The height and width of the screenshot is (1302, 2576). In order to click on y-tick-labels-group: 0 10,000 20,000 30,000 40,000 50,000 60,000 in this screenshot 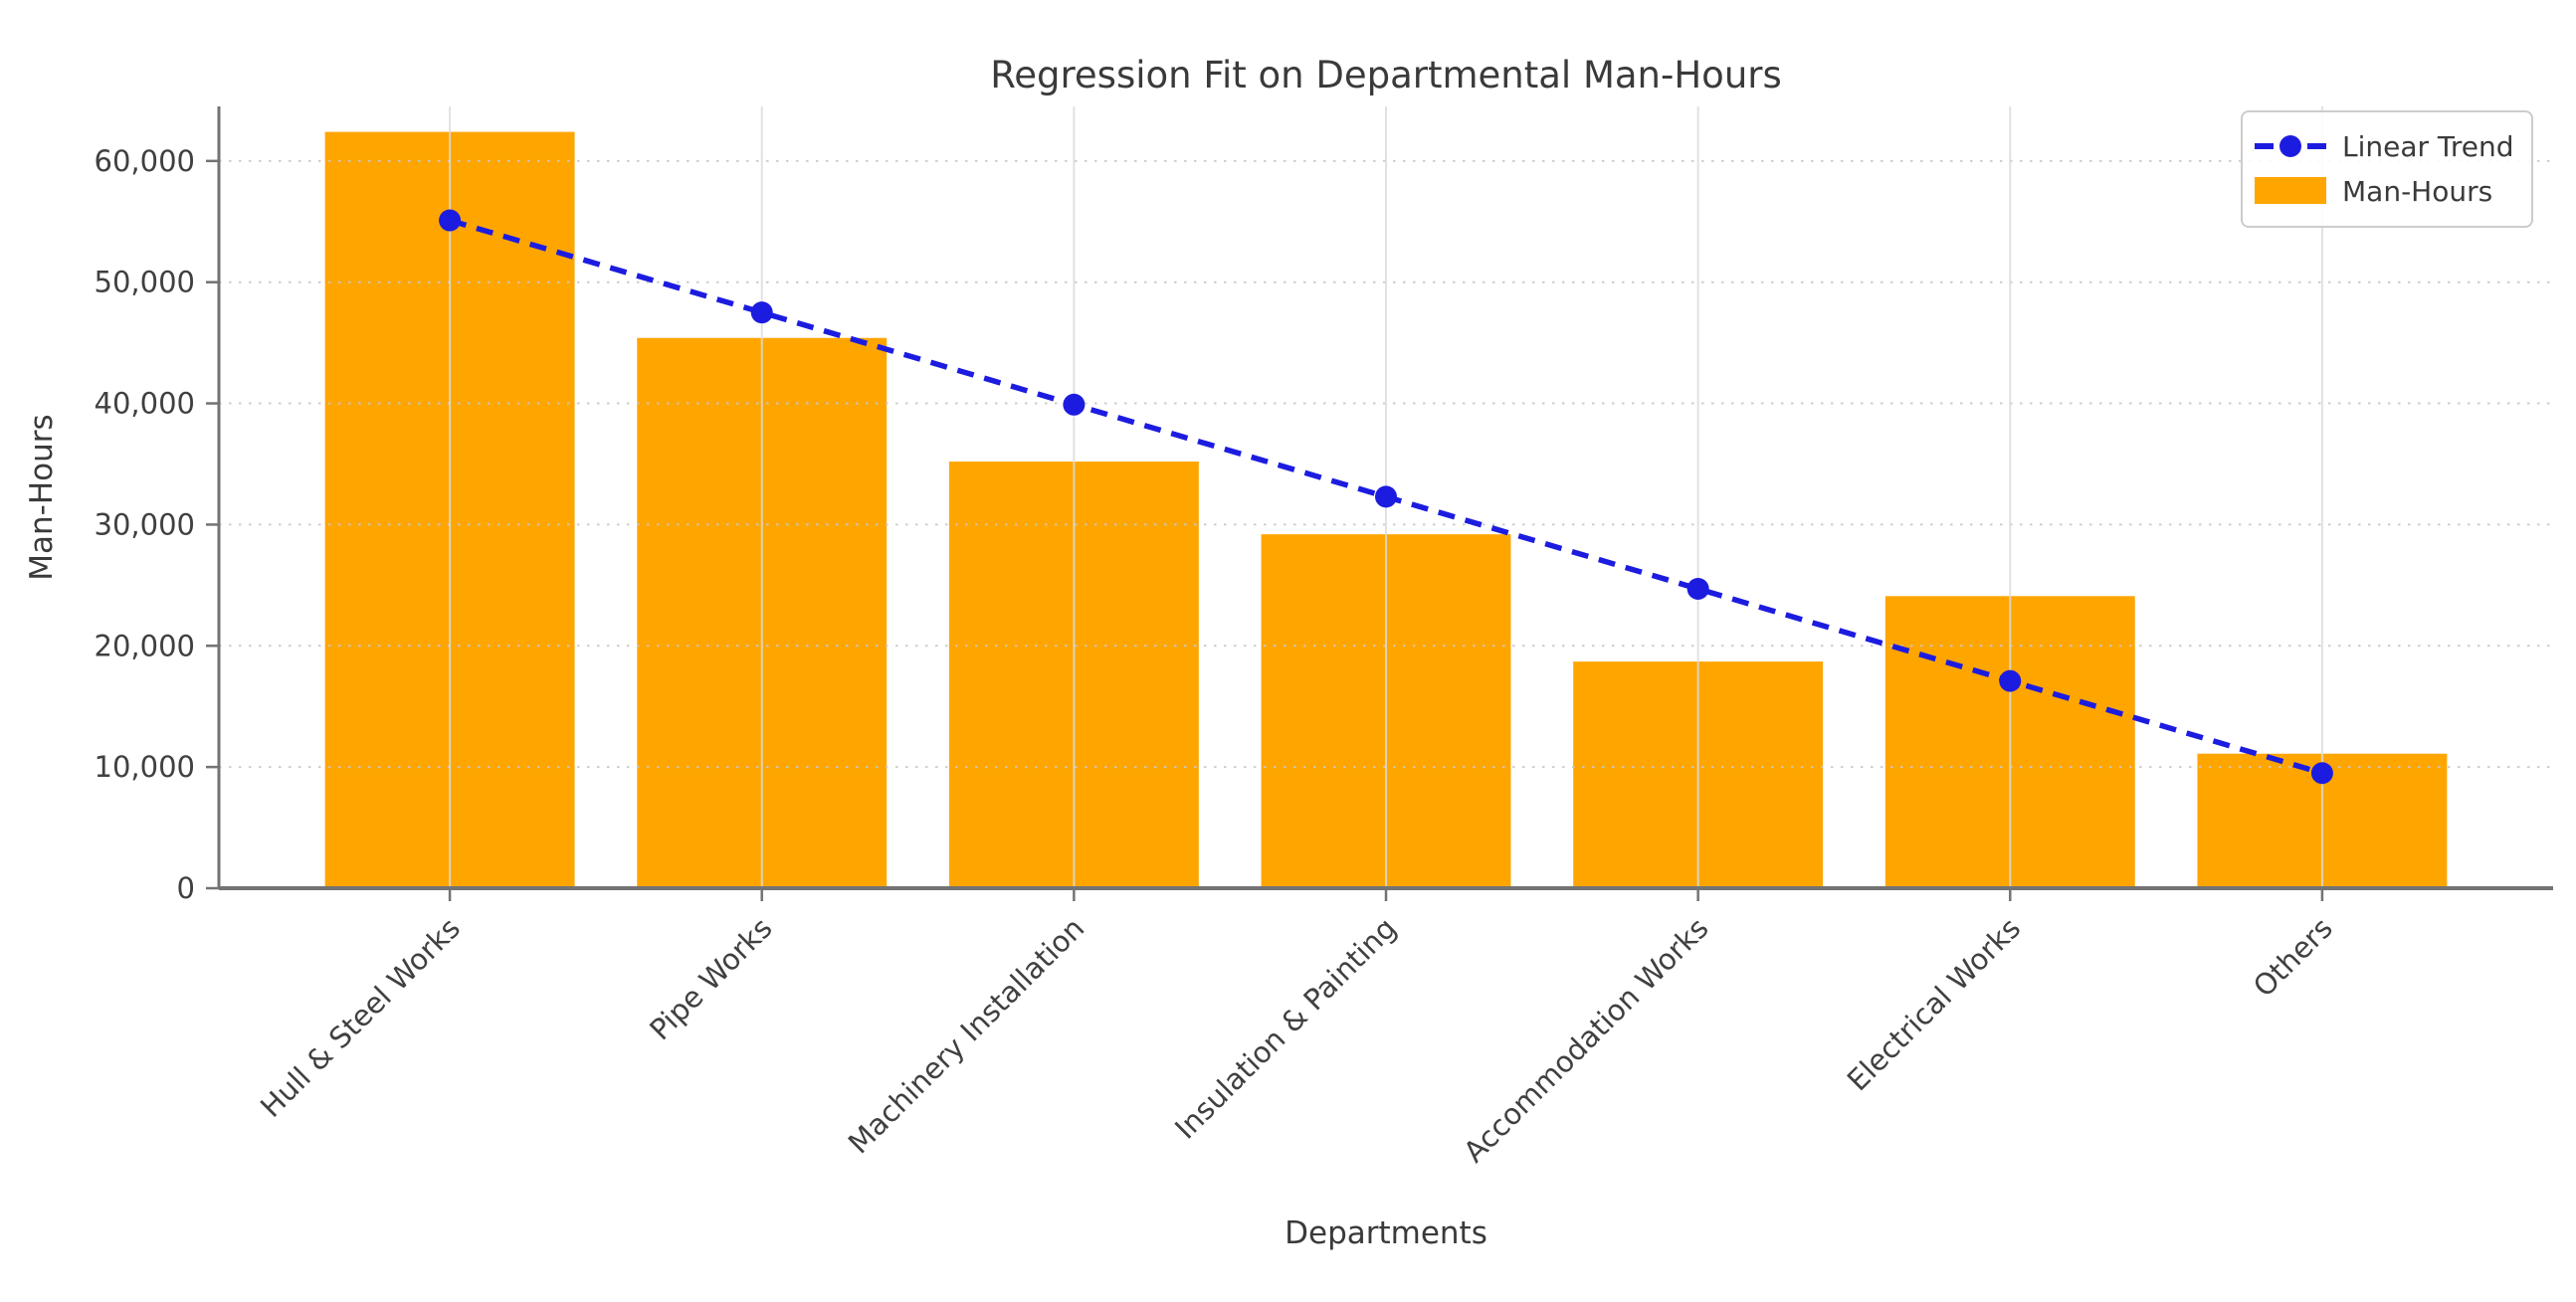, I will do `click(145, 524)`.